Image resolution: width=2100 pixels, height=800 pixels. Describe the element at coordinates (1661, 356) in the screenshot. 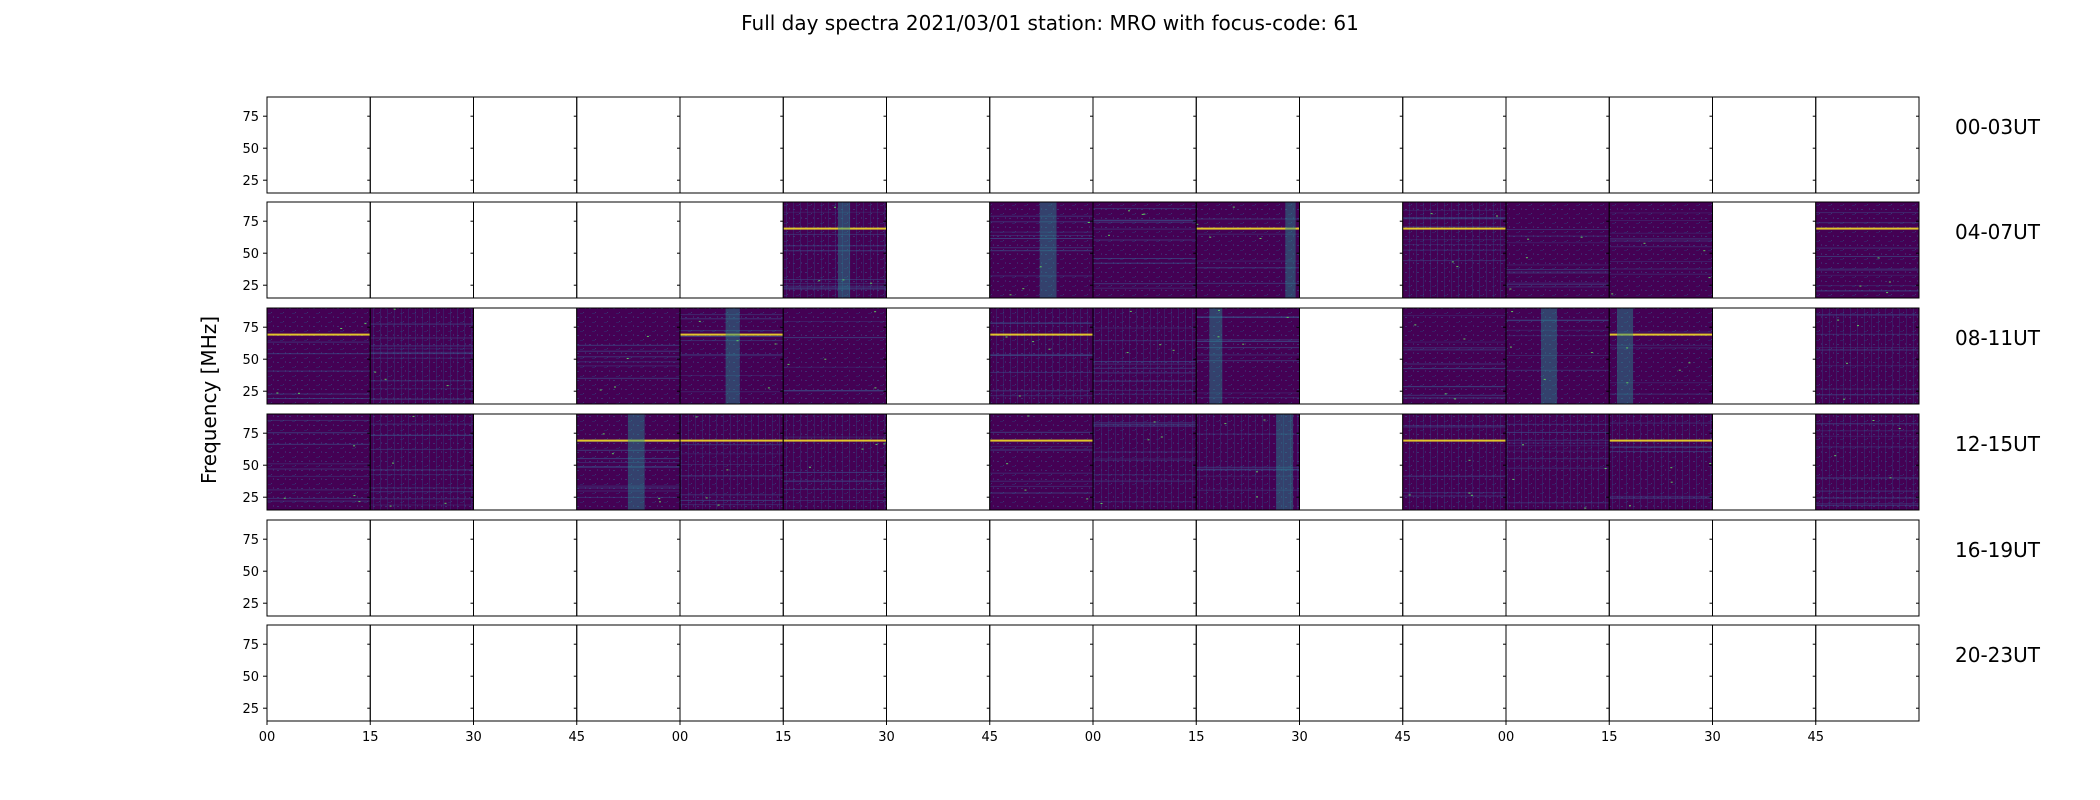

I see `spectrum-noise` at that location.